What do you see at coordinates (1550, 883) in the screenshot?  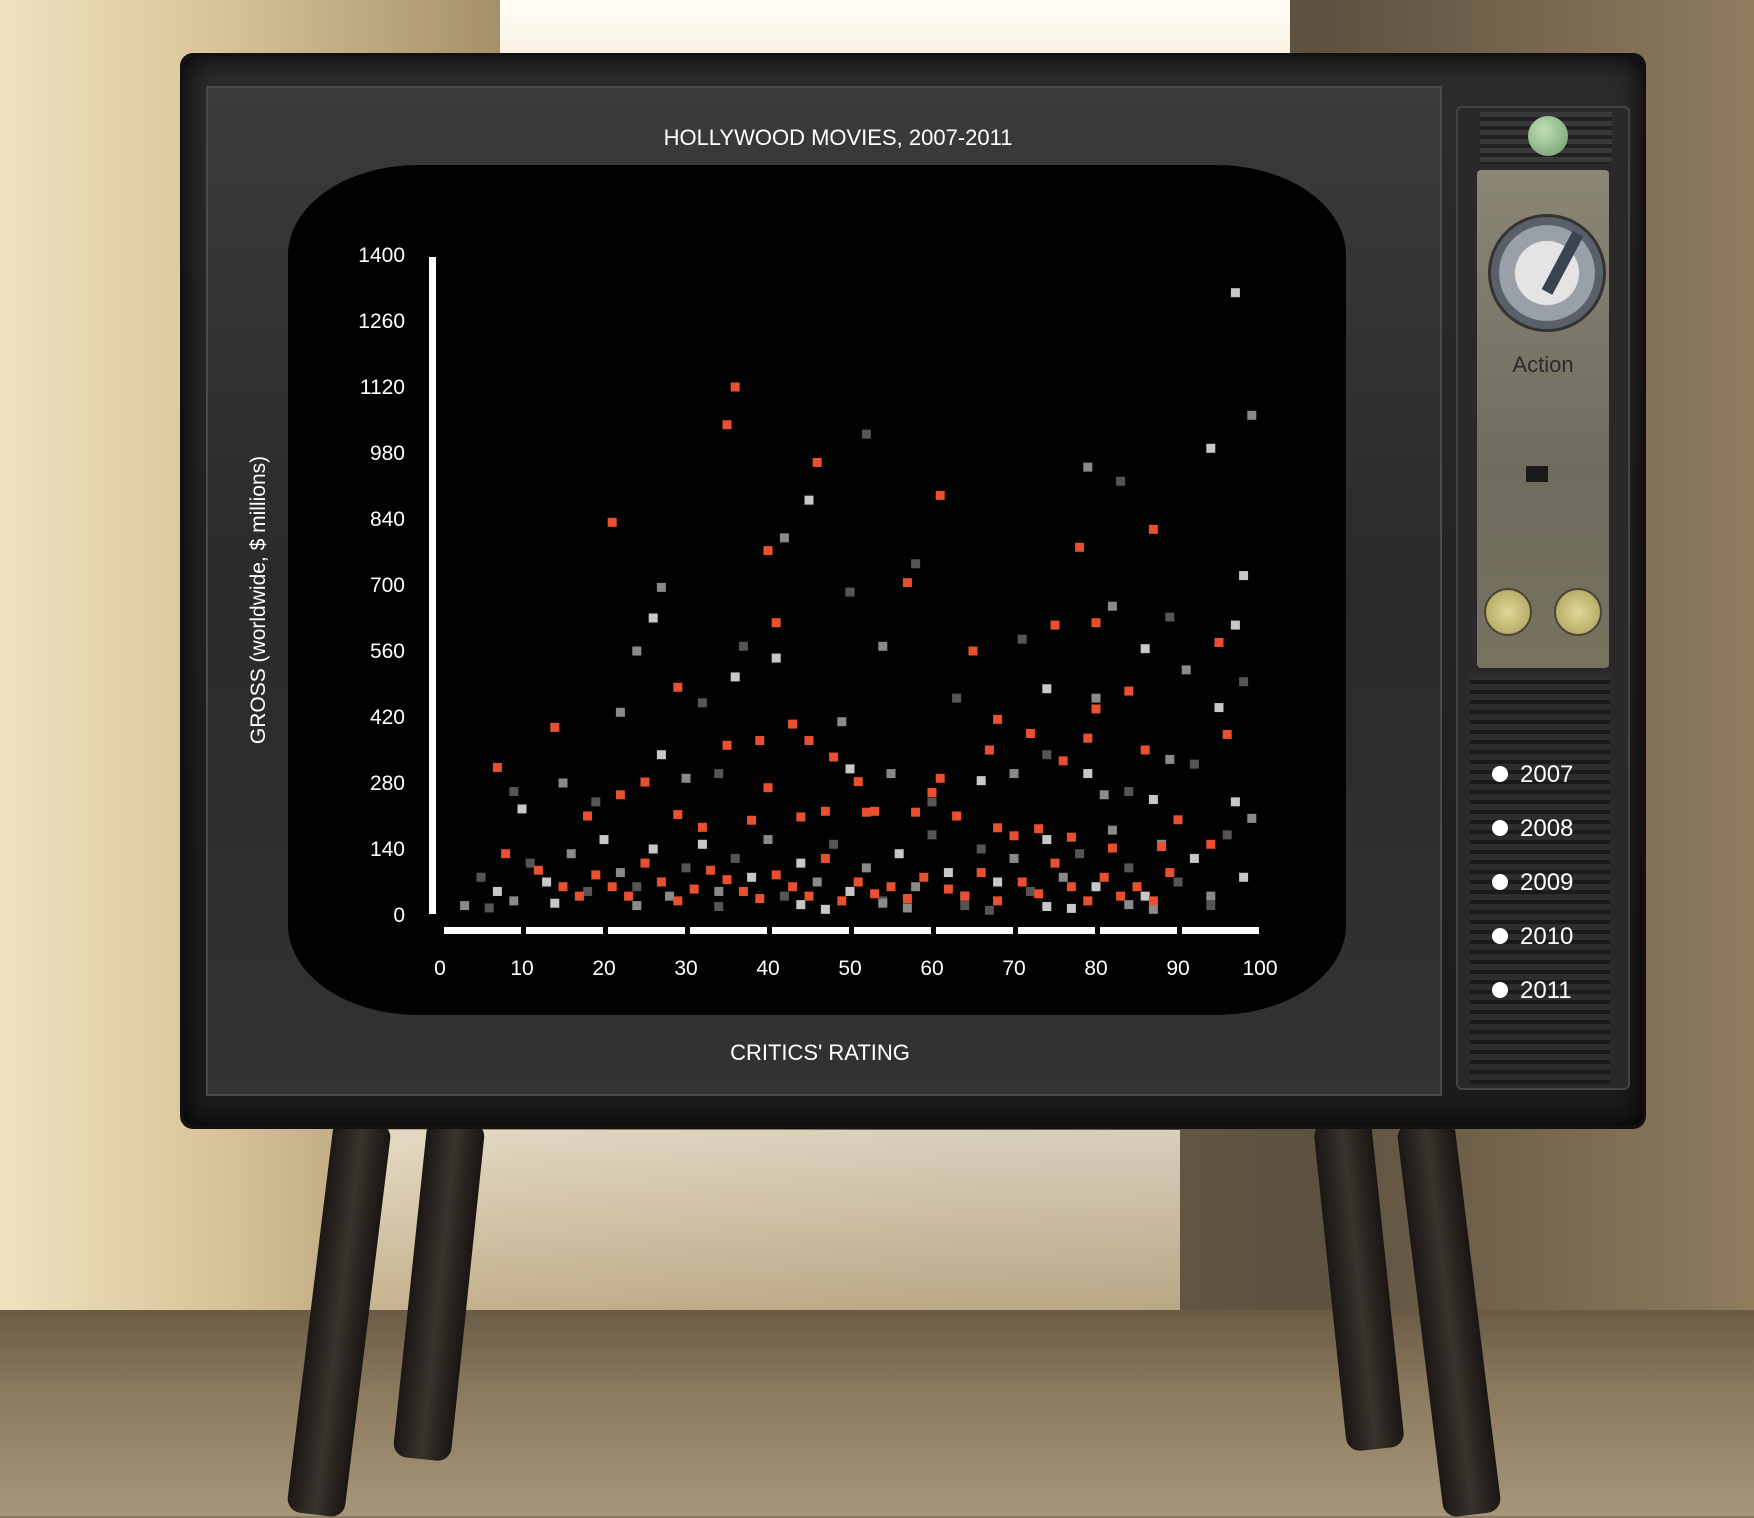 I see `legend-item-2009: 2009` at bounding box center [1550, 883].